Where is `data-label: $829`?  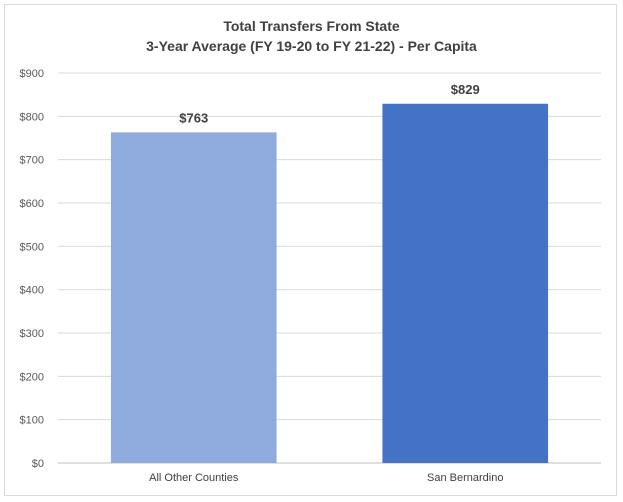
data-label: $829 is located at coordinates (465, 89).